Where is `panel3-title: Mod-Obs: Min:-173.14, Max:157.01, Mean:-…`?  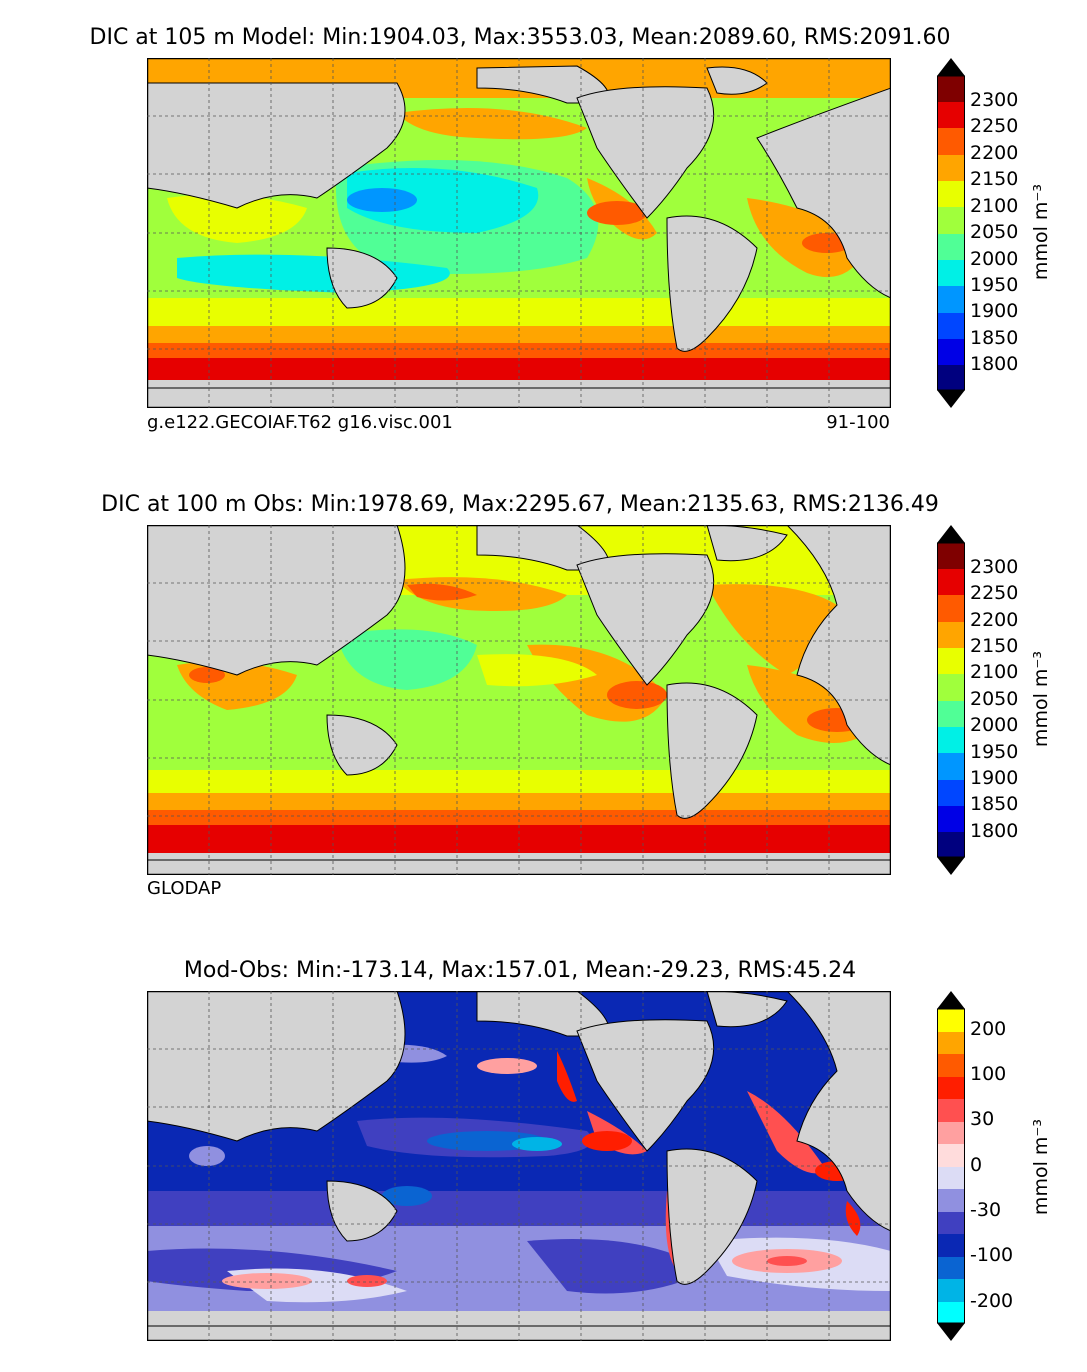 panel3-title: Mod-Obs: Min:-173.14, Max:157.01, Mean:-… is located at coordinates (520, 970).